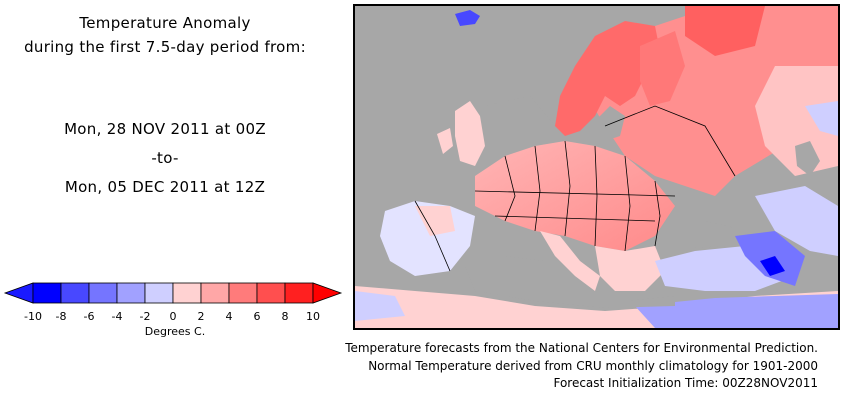 The height and width of the screenshot is (406, 850). What do you see at coordinates (520, 121) in the screenshot?
I see `sea-north` at bounding box center [520, 121].